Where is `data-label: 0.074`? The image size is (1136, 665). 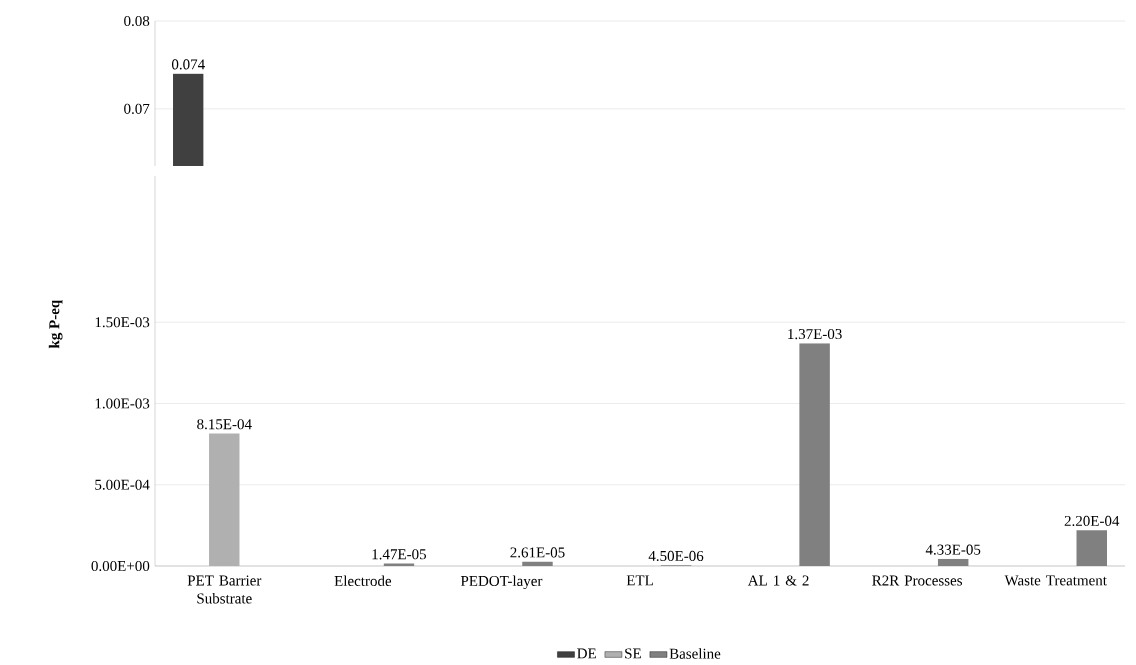 data-label: 0.074 is located at coordinates (188, 64).